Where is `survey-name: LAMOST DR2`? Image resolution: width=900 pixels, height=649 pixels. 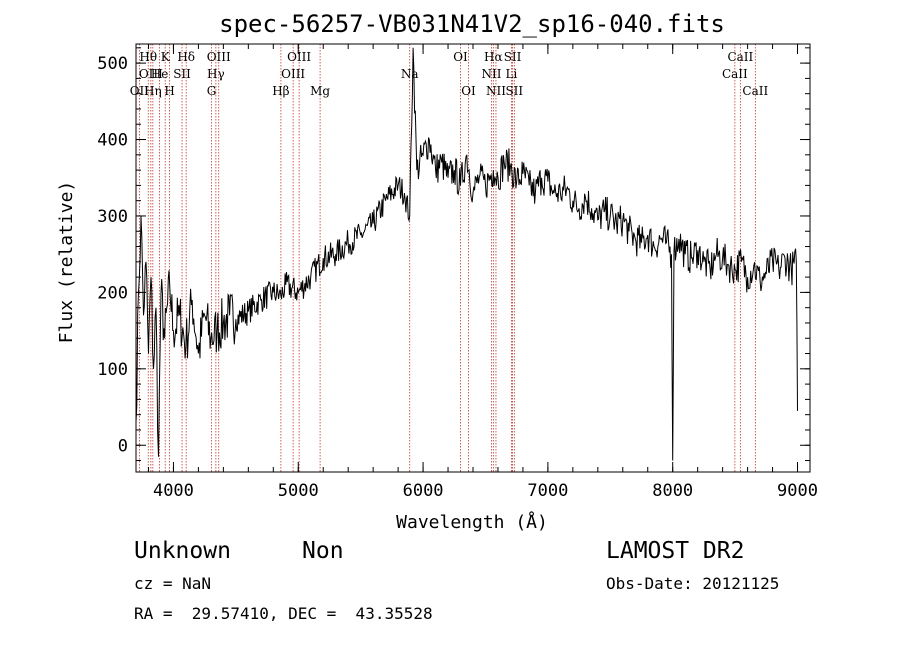
survey-name: LAMOST DR2 is located at coordinates (675, 551).